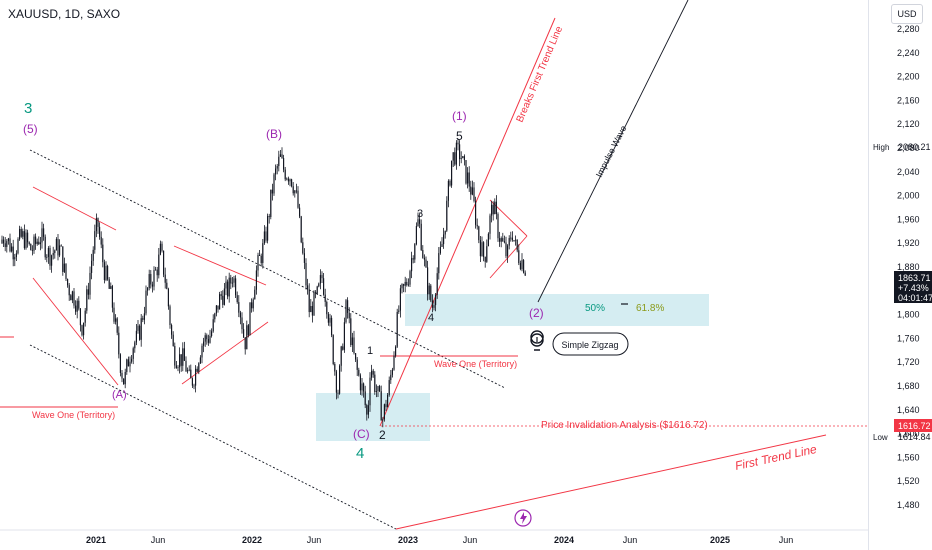 Image resolution: width=932 pixels, height=550 pixels. I want to click on y-tick-label: 2,280, so click(908, 29).